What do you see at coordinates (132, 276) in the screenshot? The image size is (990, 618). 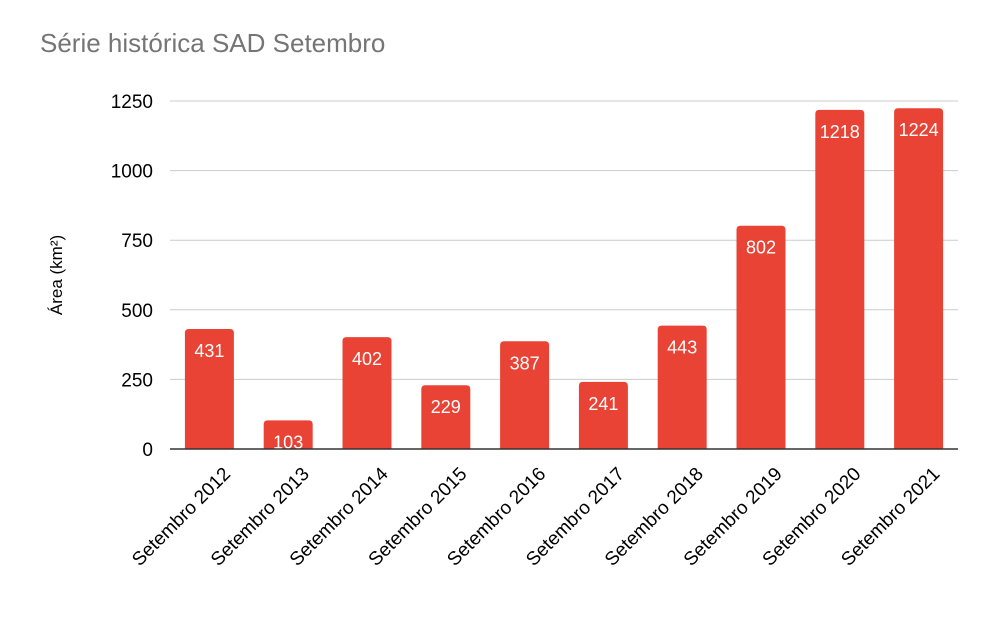 I see `y-axis-ticks: 0 250 500 750 1000 1250` at bounding box center [132, 276].